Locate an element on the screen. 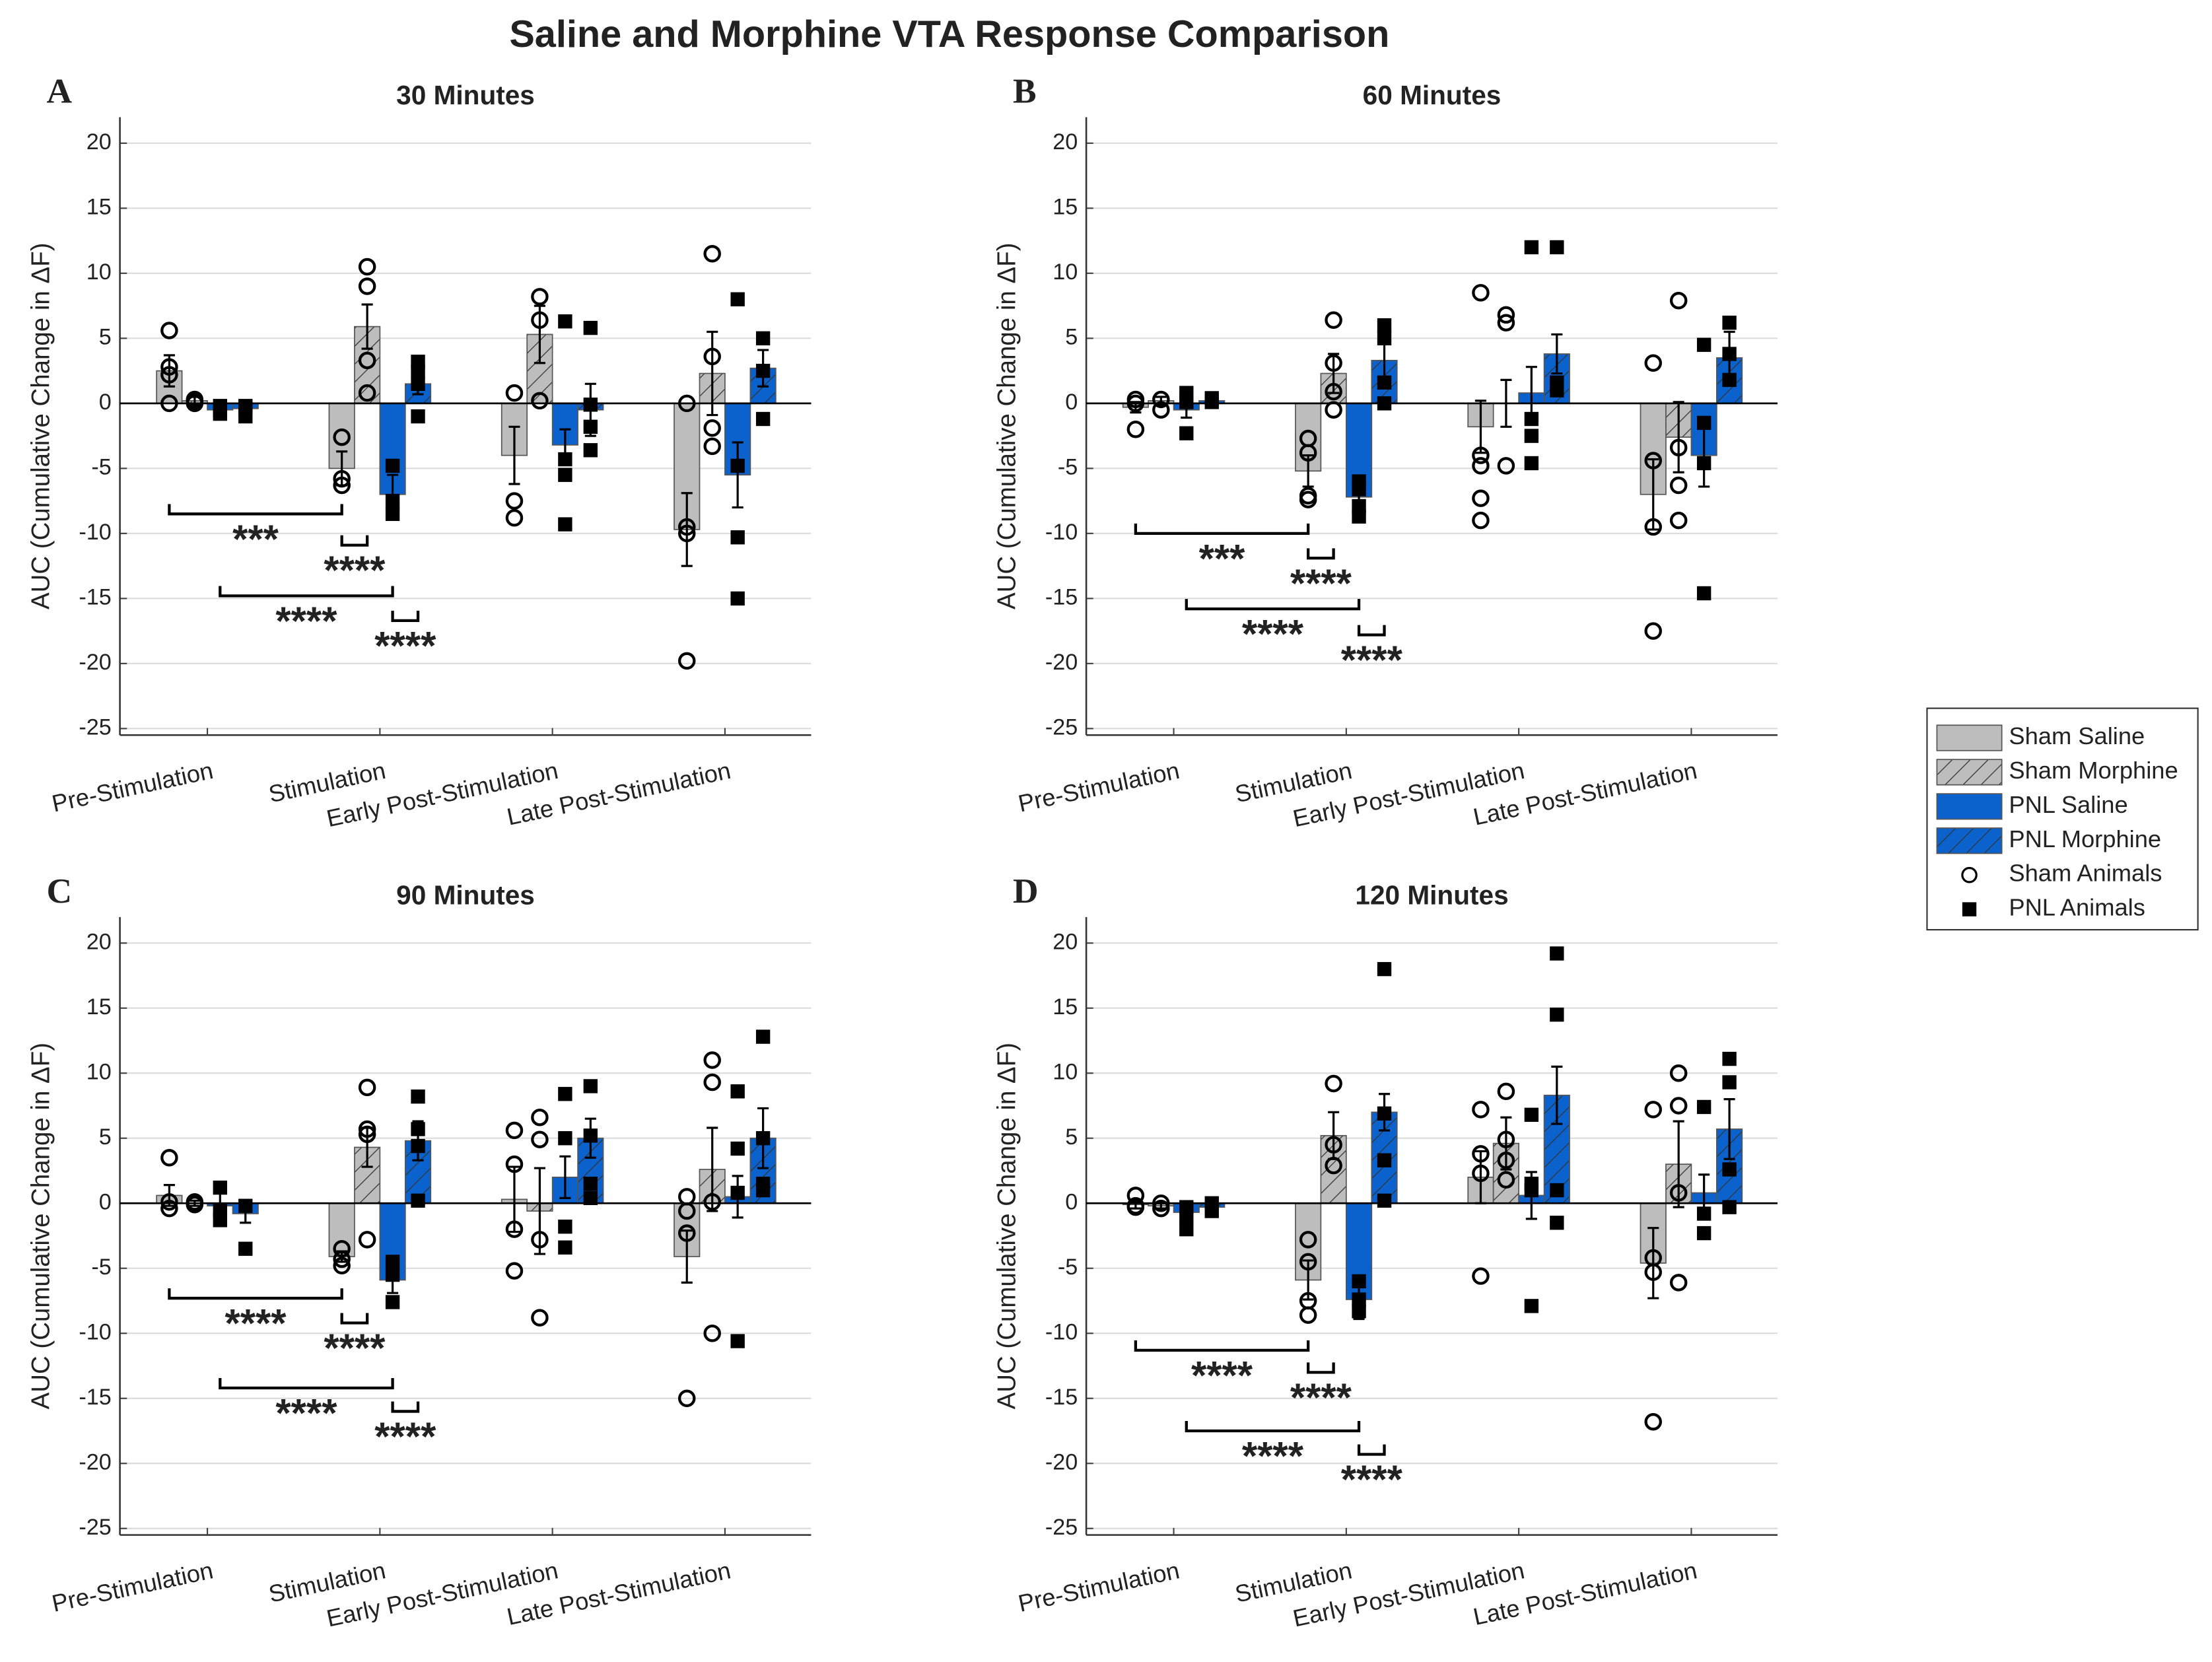  legend-label: PNL Saline is located at coordinates (2068, 805).